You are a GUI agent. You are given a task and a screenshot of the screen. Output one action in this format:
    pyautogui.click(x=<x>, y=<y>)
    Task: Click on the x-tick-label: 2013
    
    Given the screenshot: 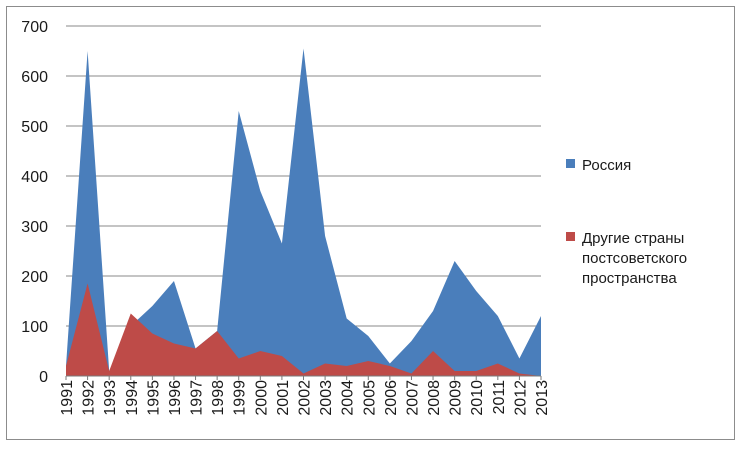 What is the action you would take?
    pyautogui.click(x=542, y=398)
    